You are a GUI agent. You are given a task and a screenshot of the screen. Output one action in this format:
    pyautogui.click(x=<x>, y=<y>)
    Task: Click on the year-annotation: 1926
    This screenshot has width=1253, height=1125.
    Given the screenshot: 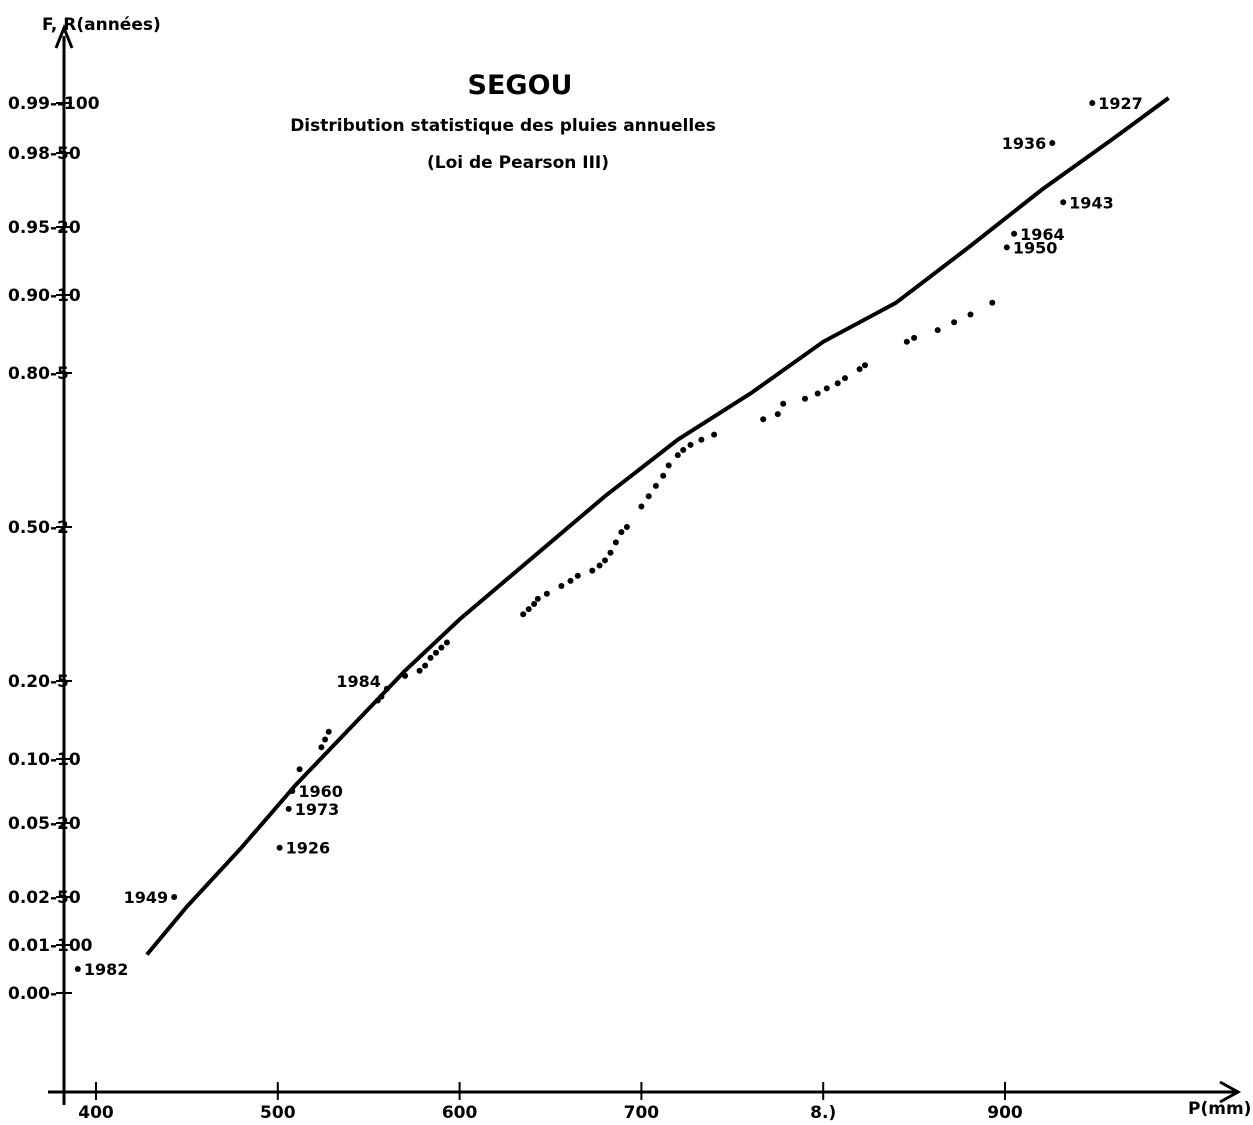 What is the action you would take?
    pyautogui.click(x=308, y=848)
    